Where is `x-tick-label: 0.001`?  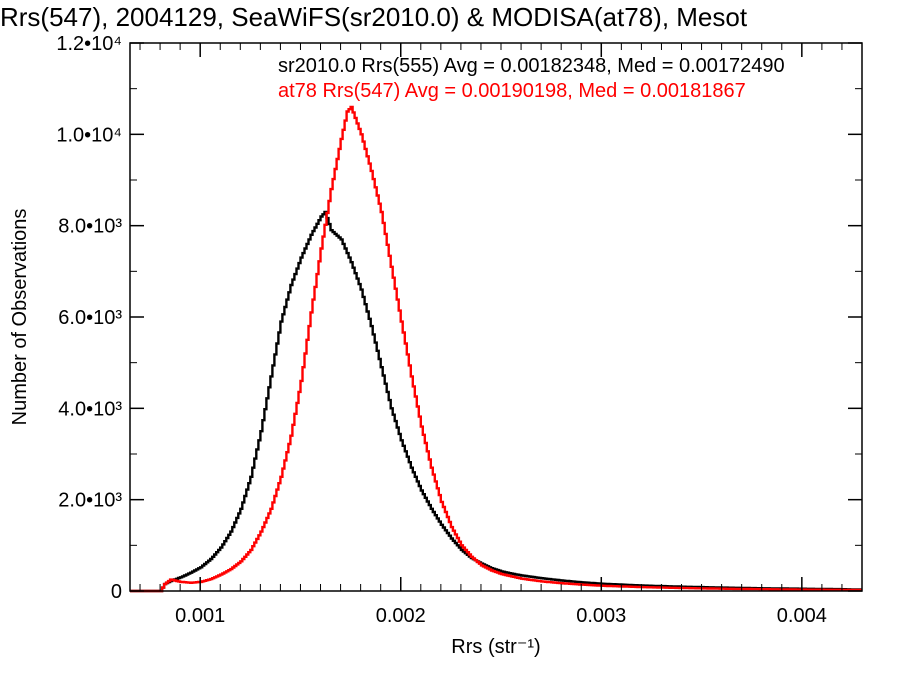
x-tick-label: 0.001 is located at coordinates (200, 616).